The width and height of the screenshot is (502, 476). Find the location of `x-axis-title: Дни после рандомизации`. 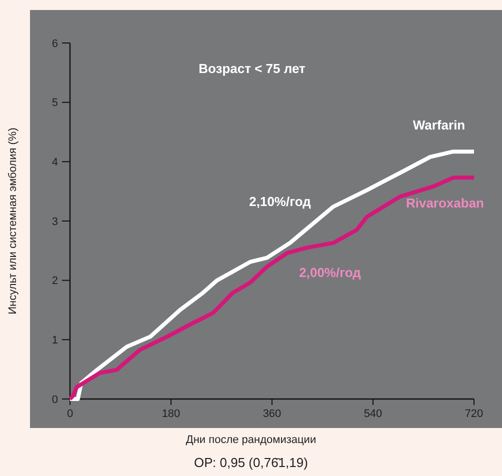

x-axis-title: Дни после рандомизации is located at coordinates (251, 440).